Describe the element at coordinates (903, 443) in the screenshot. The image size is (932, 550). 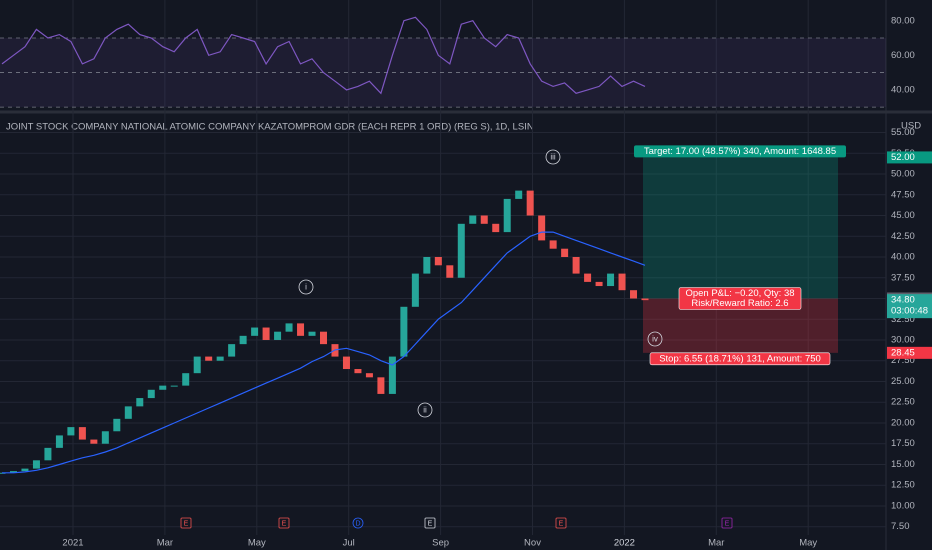
I see `y-tick-label: 17.50` at that location.